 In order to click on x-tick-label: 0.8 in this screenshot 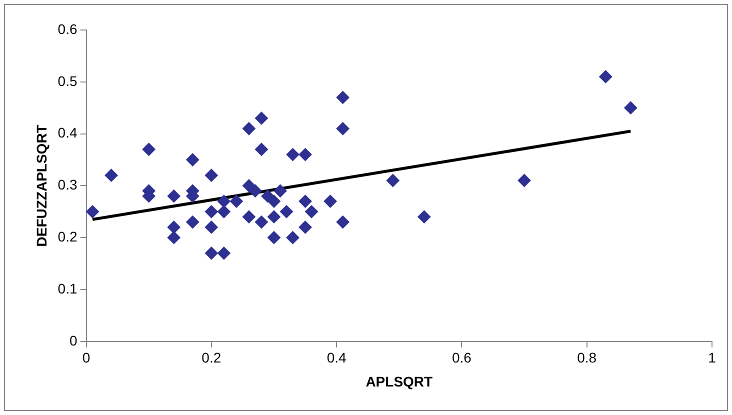, I will do `click(587, 358)`.